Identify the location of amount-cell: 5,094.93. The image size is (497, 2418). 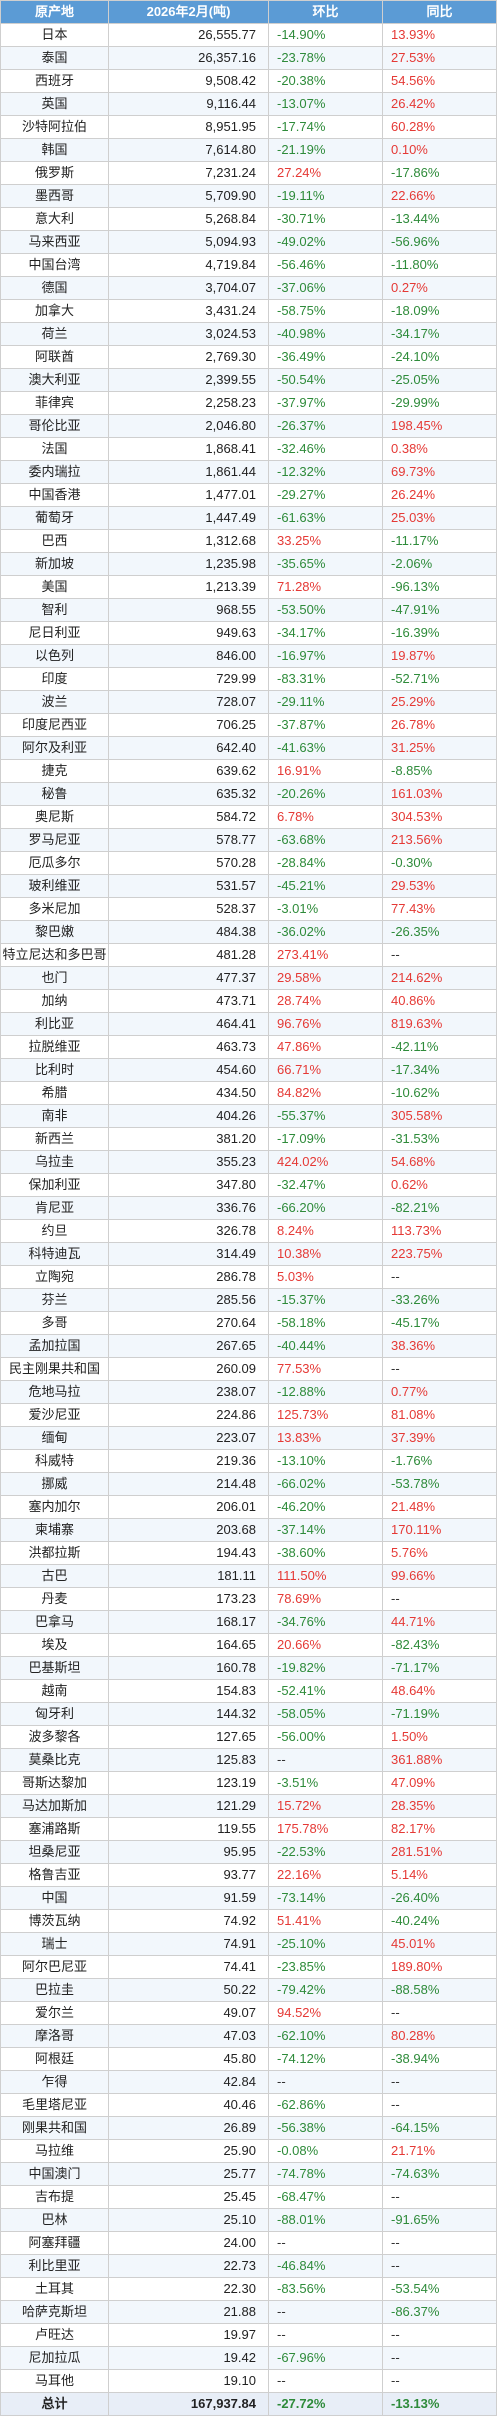
(188, 242).